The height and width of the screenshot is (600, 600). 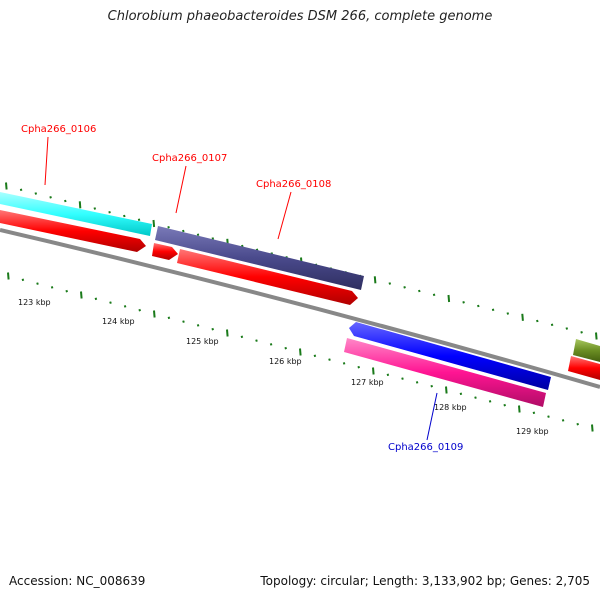 I want to click on pink-feature-bar, so click(x=445, y=372).